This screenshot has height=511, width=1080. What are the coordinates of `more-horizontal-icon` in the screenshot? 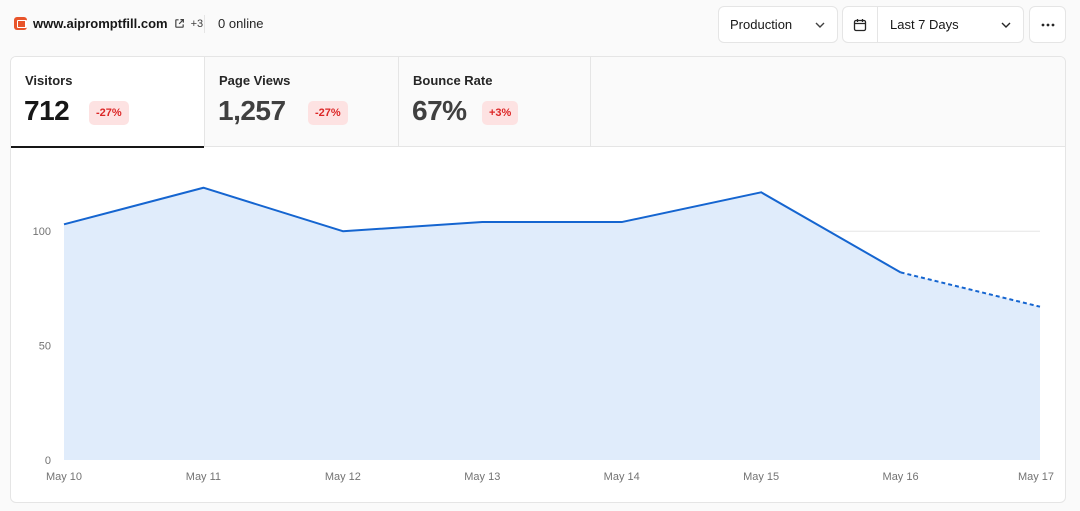 It's located at (1047, 24).